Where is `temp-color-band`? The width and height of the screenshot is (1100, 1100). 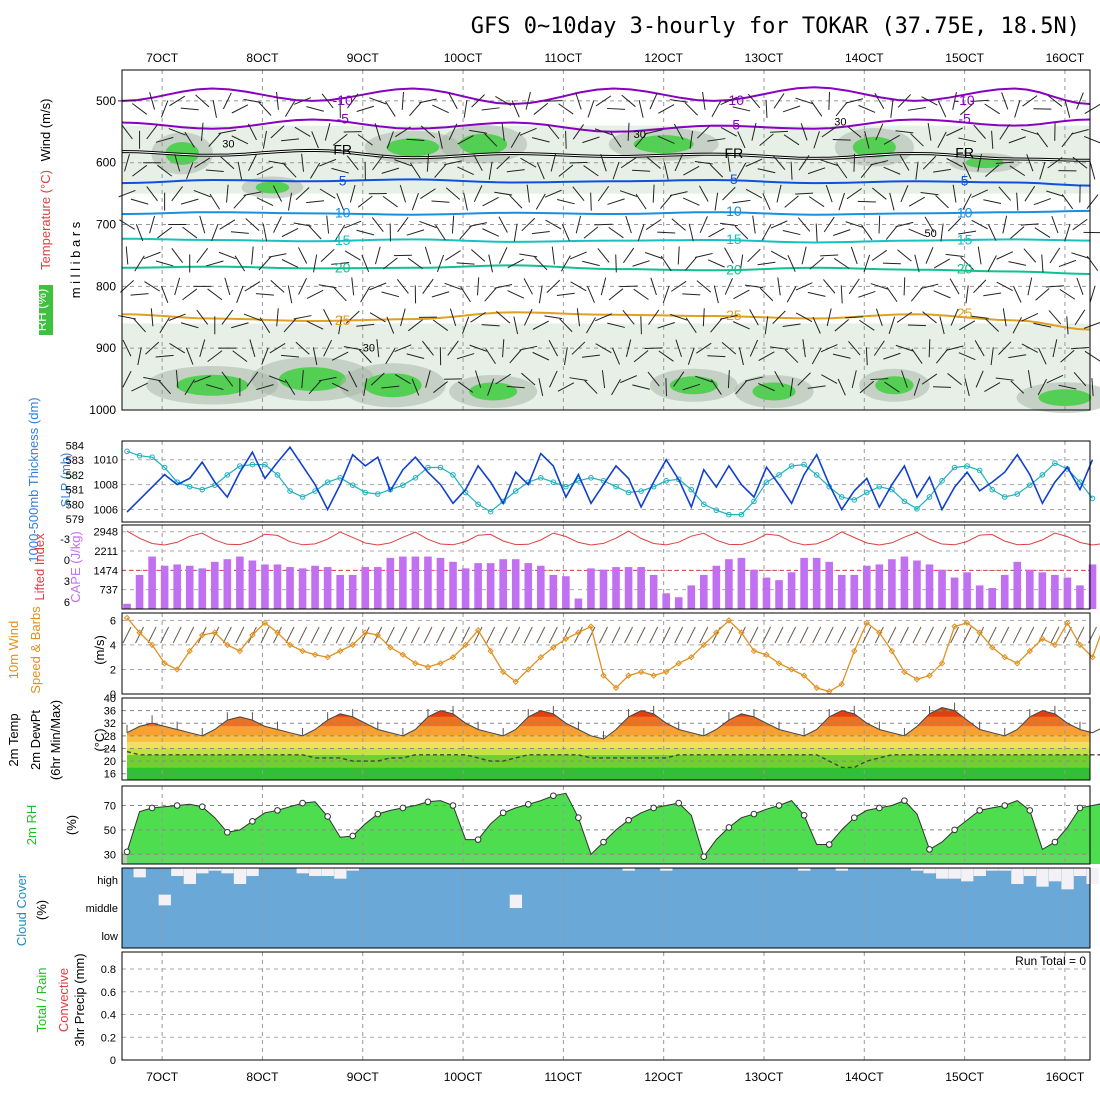 temp-color-band is located at coordinates (608, 773).